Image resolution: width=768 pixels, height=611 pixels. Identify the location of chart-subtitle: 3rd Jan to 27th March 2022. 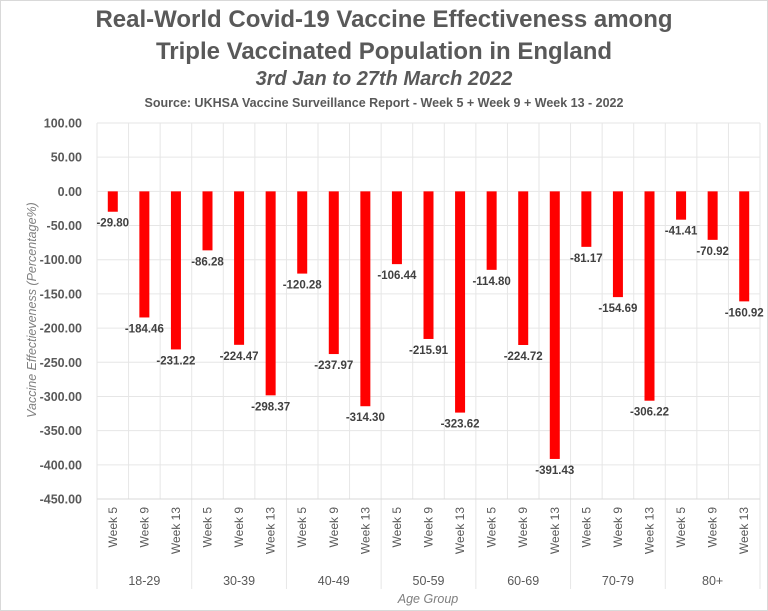
(384, 79).